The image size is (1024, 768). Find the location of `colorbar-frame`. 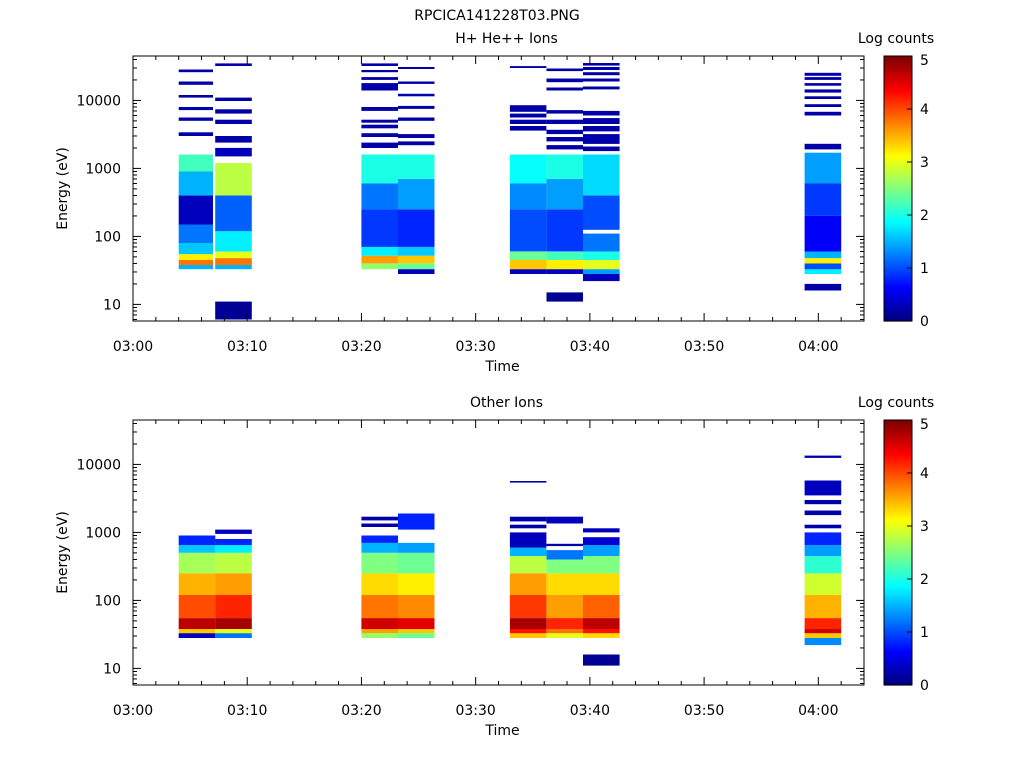

colorbar-frame is located at coordinates (898, 552).